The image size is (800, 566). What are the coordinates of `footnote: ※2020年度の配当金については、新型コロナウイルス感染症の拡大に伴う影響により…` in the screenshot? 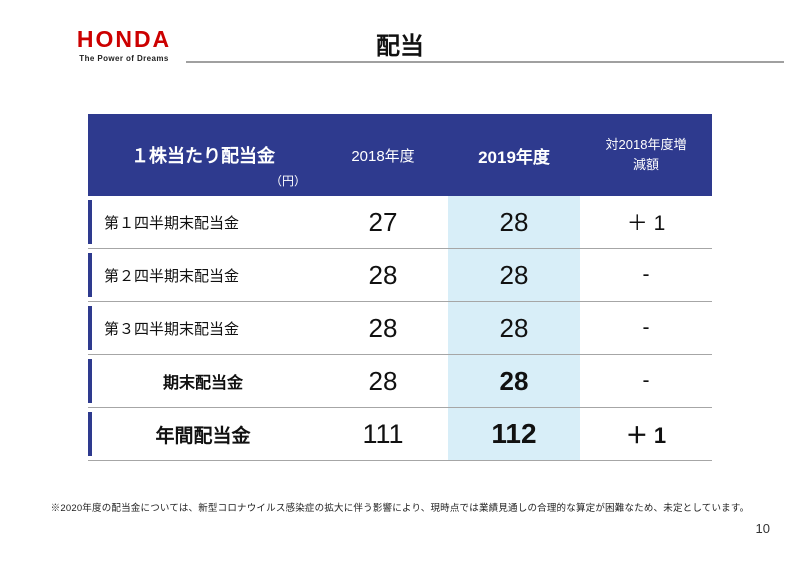 It's located at (400, 508).